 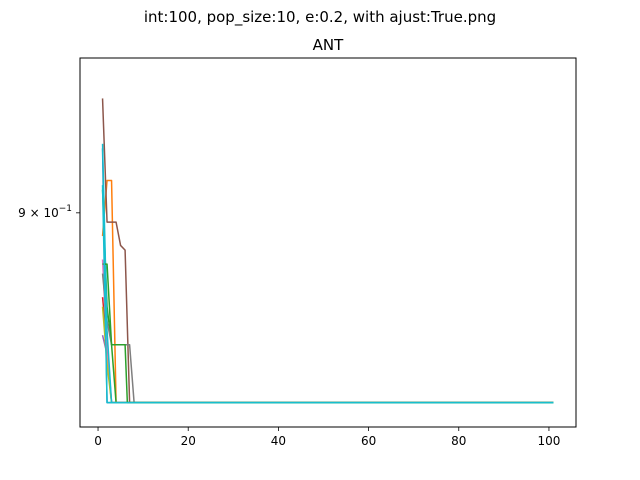 I want to click on x-tick-label-2: 40, so click(x=278, y=441).